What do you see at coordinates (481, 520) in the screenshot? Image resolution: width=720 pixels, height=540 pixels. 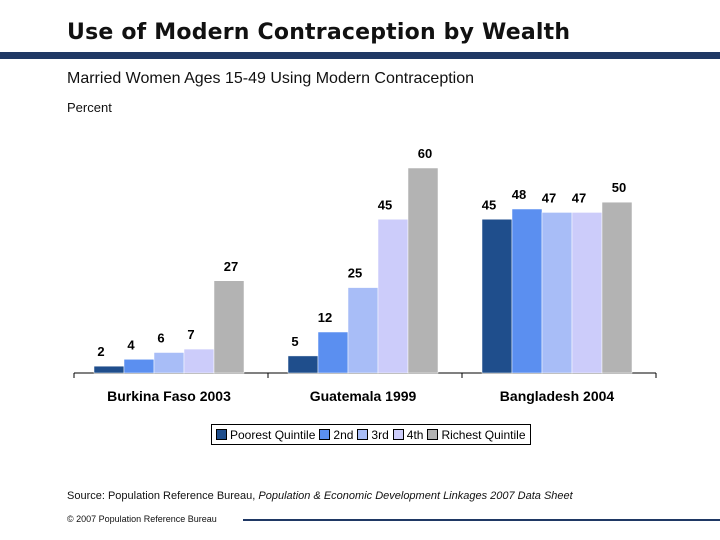 I see `footer-divider` at bounding box center [481, 520].